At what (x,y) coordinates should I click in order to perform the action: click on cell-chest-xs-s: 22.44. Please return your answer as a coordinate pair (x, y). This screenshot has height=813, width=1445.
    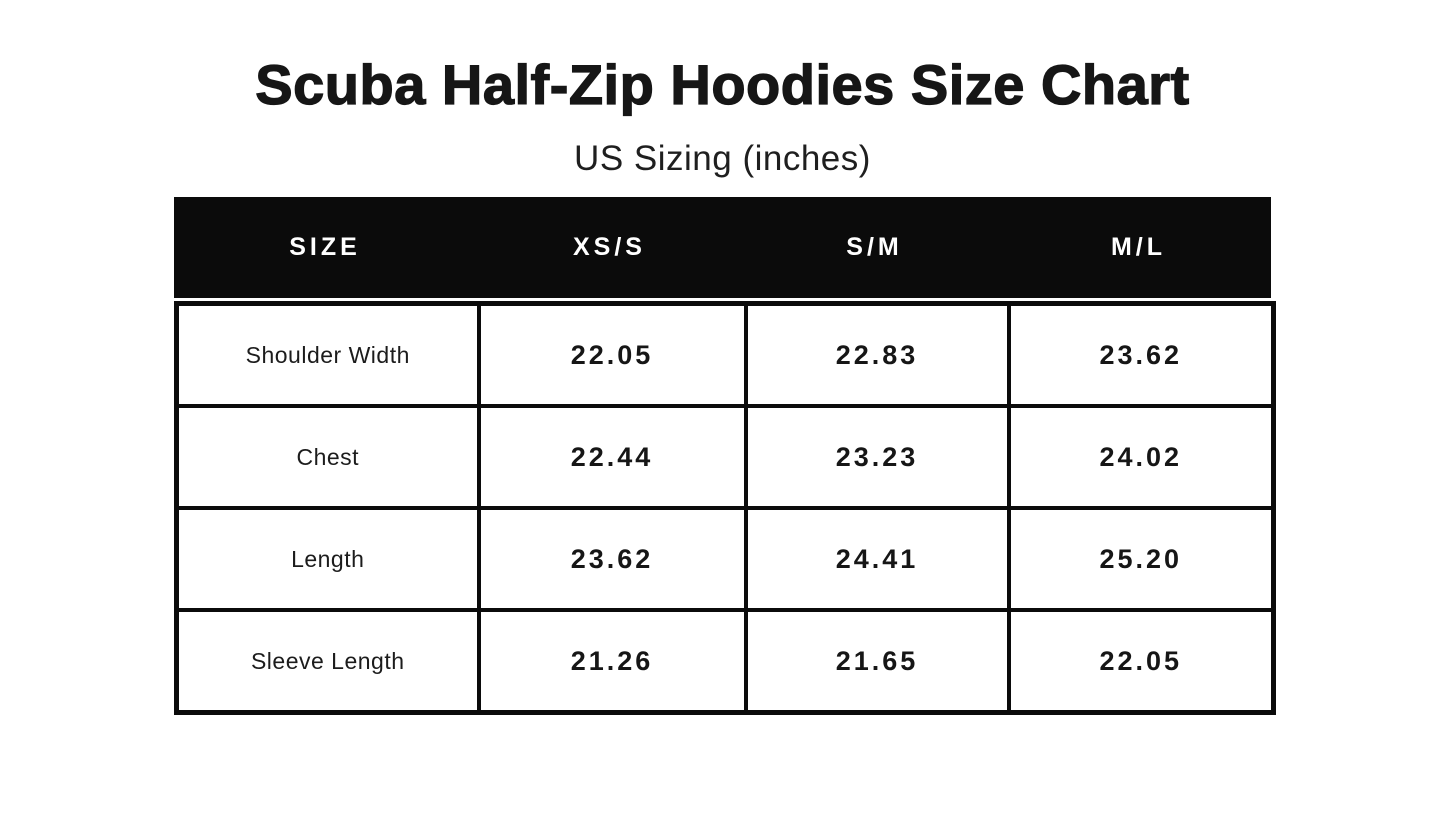
    Looking at the image, I should click on (612, 457).